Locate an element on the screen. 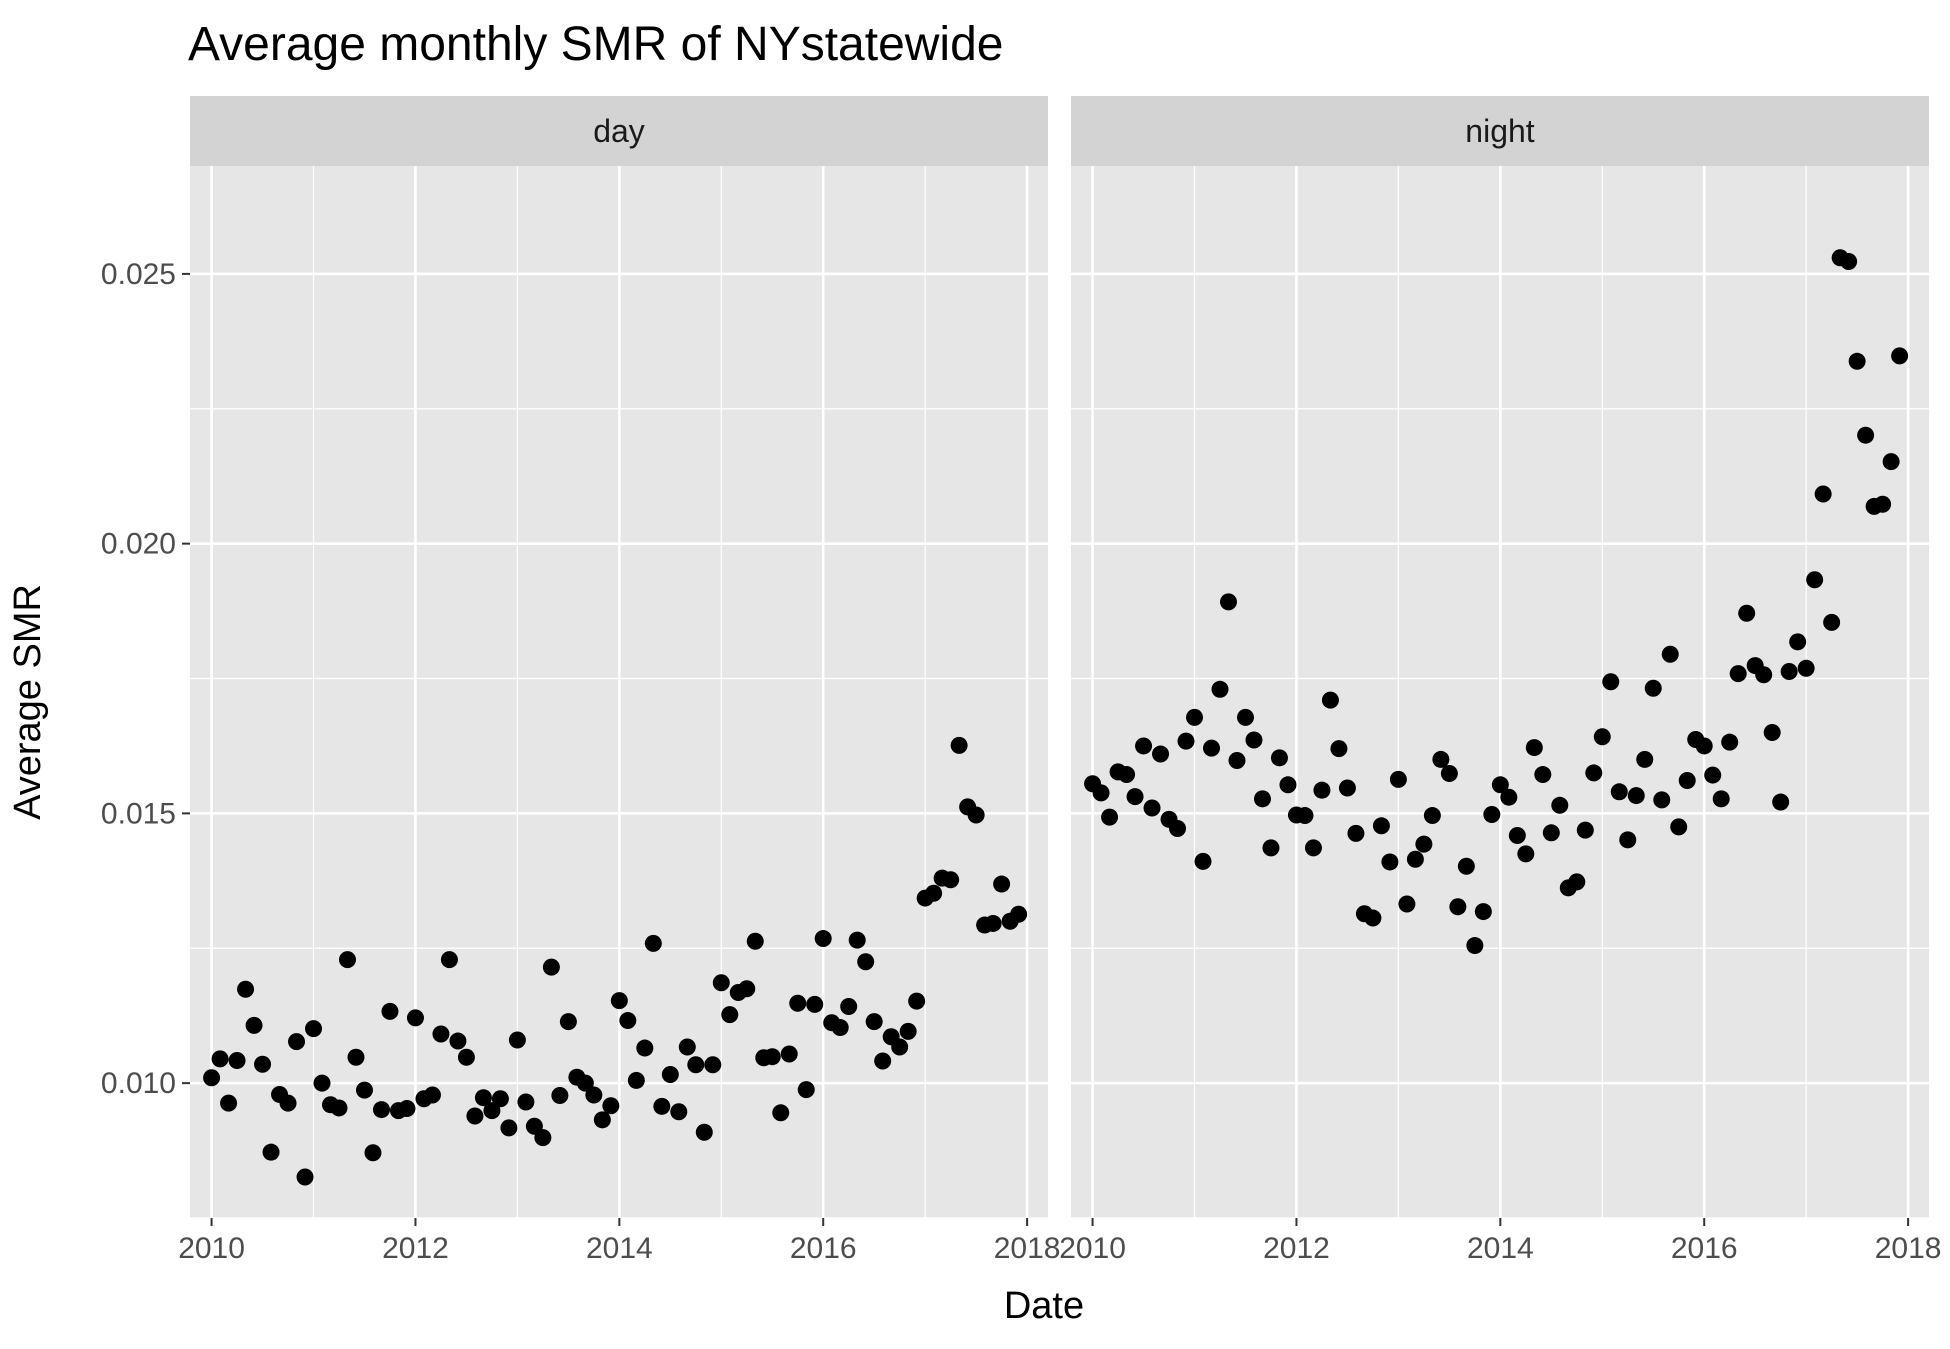 The image size is (1950, 1349). x-tick-label: 2018 is located at coordinates (1908, 1248).